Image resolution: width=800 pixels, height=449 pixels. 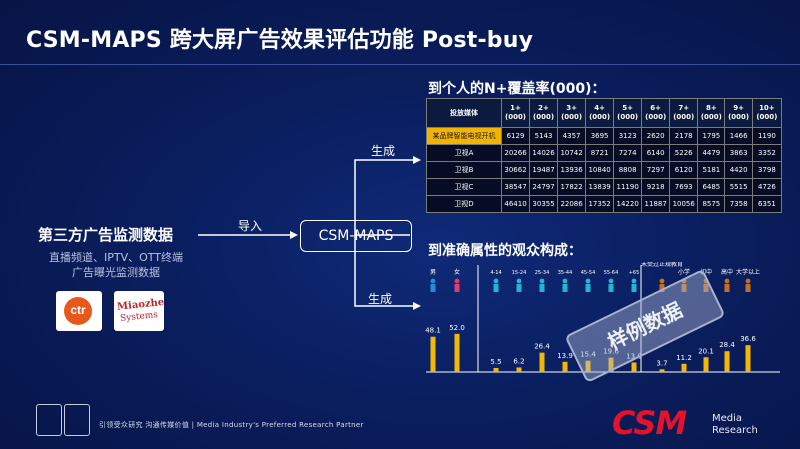 What do you see at coordinates (684, 136) in the screenshot?
I see `reach-value-cell: 2178` at bounding box center [684, 136].